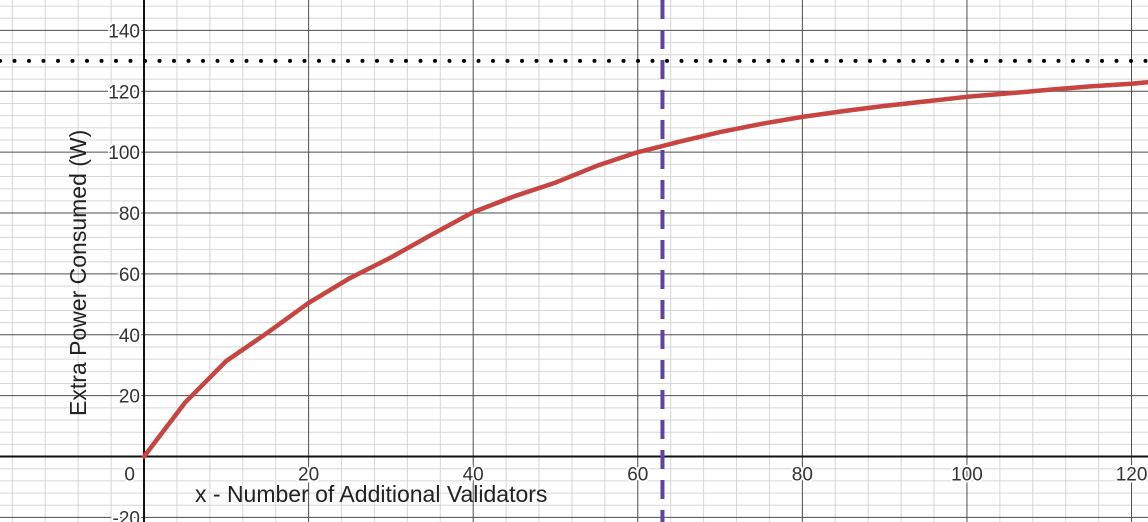  Describe the element at coordinates (126, 515) in the screenshot. I see `y-tick-label: -20` at that location.